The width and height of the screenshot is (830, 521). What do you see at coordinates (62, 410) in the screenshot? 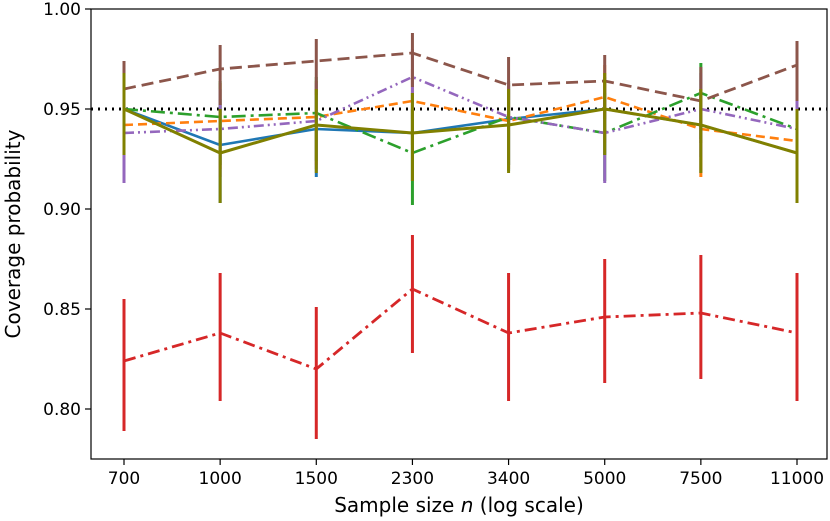
I see `y-tick-label: 0.80` at bounding box center [62, 410].